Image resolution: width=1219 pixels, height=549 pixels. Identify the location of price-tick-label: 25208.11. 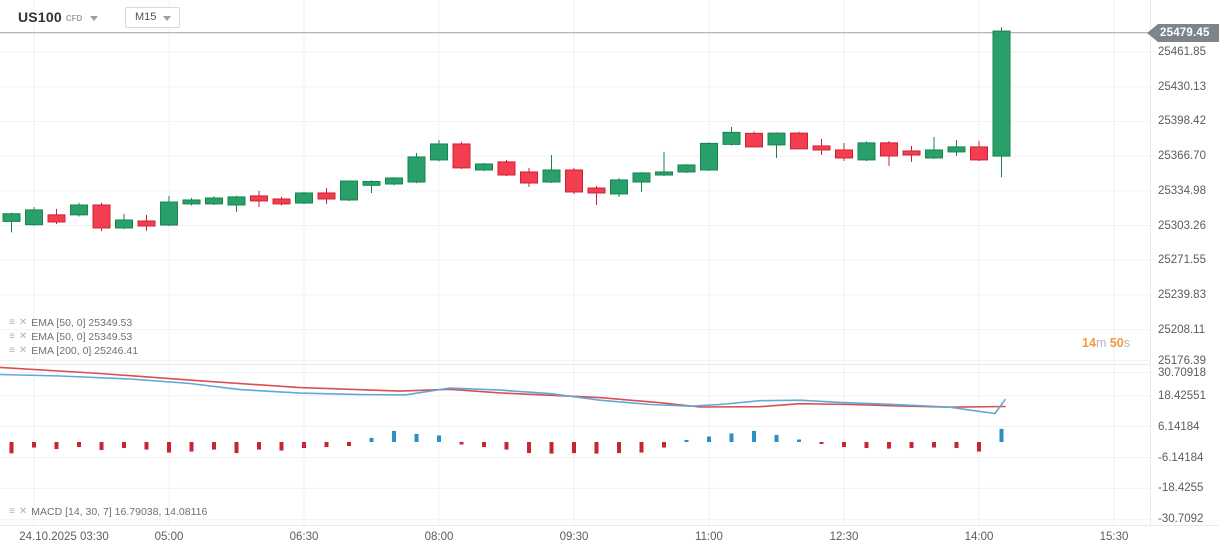
(1182, 329).